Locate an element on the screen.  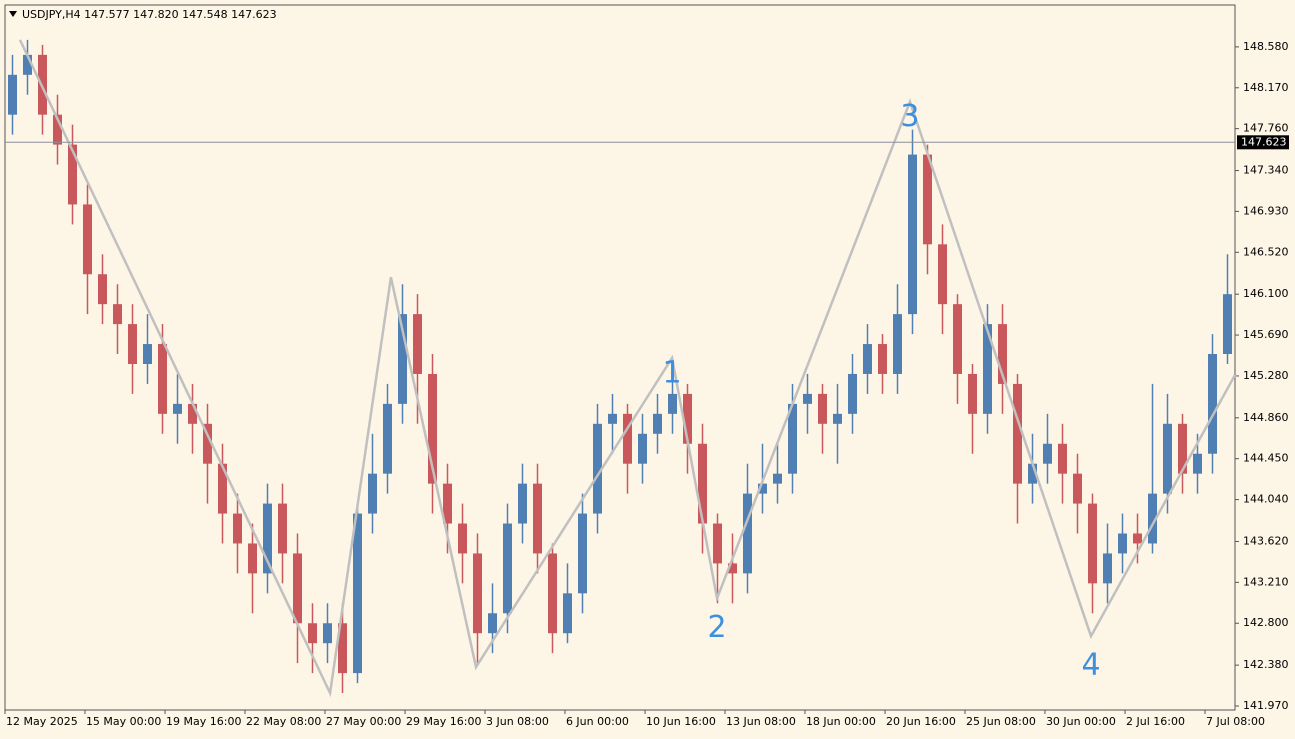
y-tick-label: 143.210 is located at coordinates (1266, 581).